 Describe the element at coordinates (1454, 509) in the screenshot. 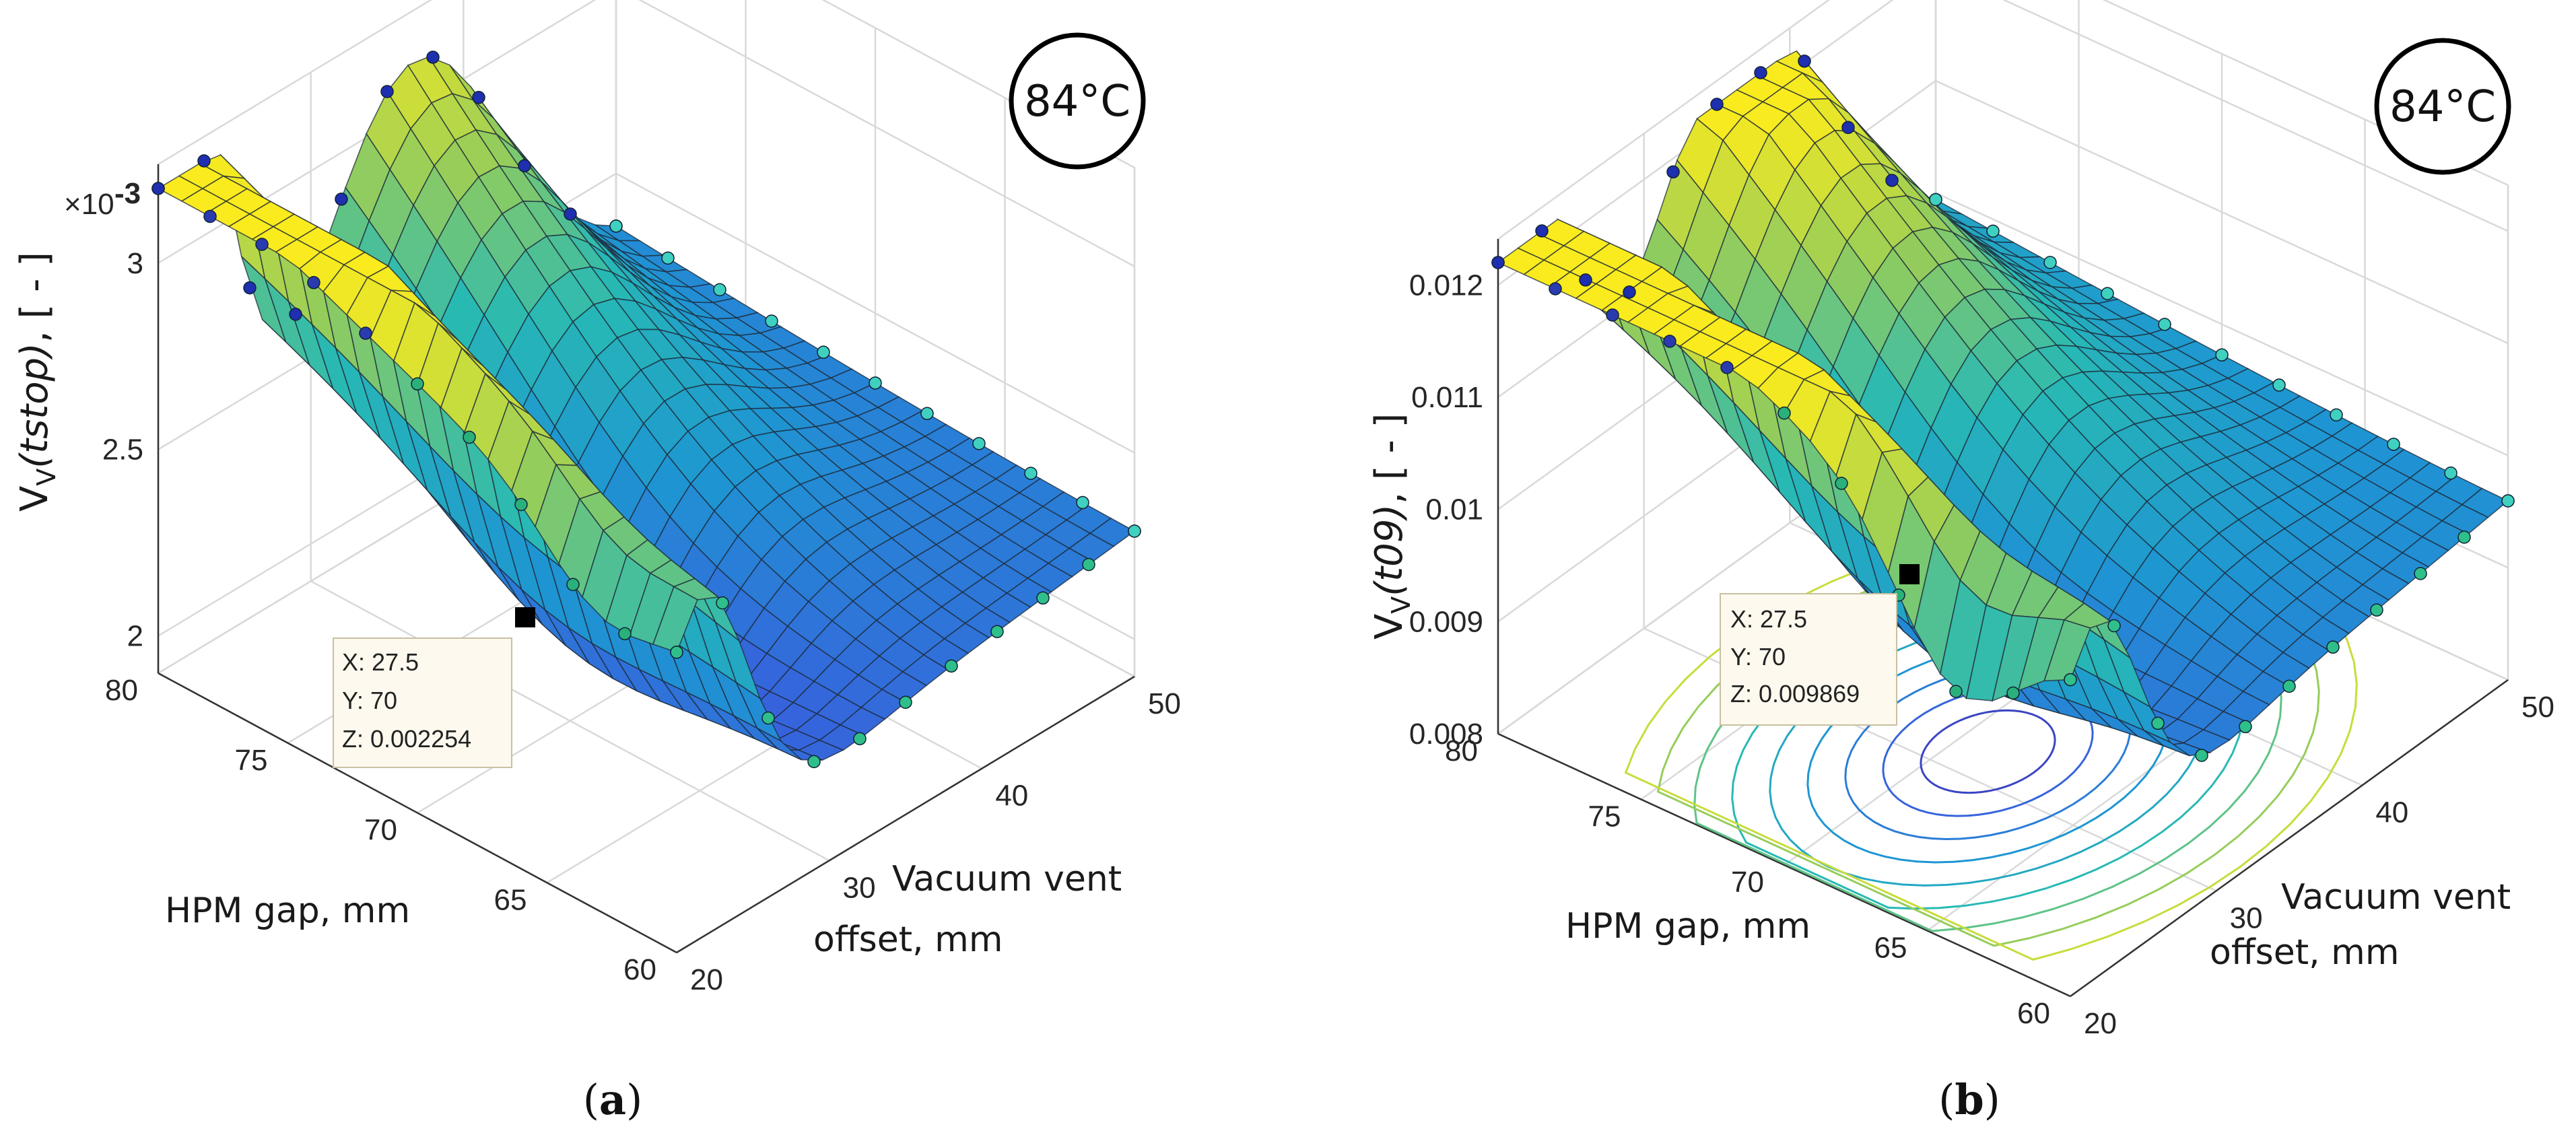

I see `z-tick-label: 0.01` at that location.